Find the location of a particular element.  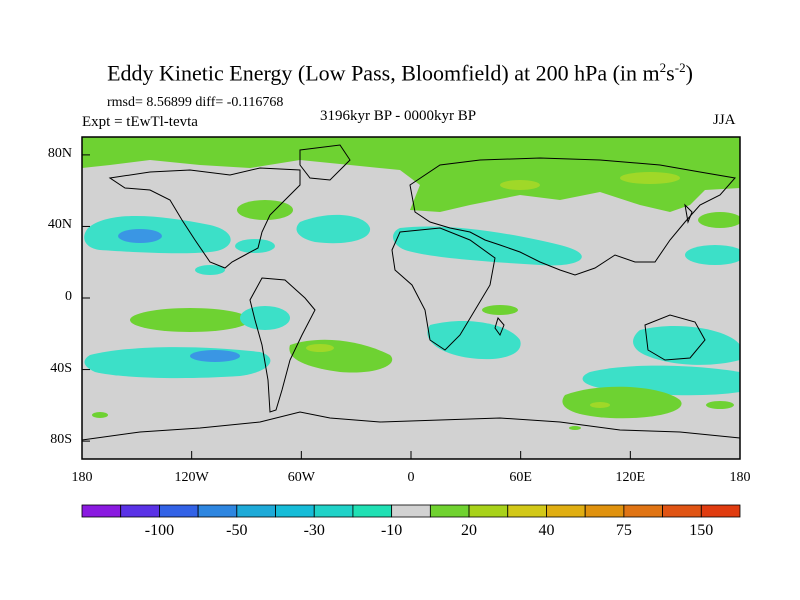

field-nh-lightgreen2 is located at coordinates (520, 185).